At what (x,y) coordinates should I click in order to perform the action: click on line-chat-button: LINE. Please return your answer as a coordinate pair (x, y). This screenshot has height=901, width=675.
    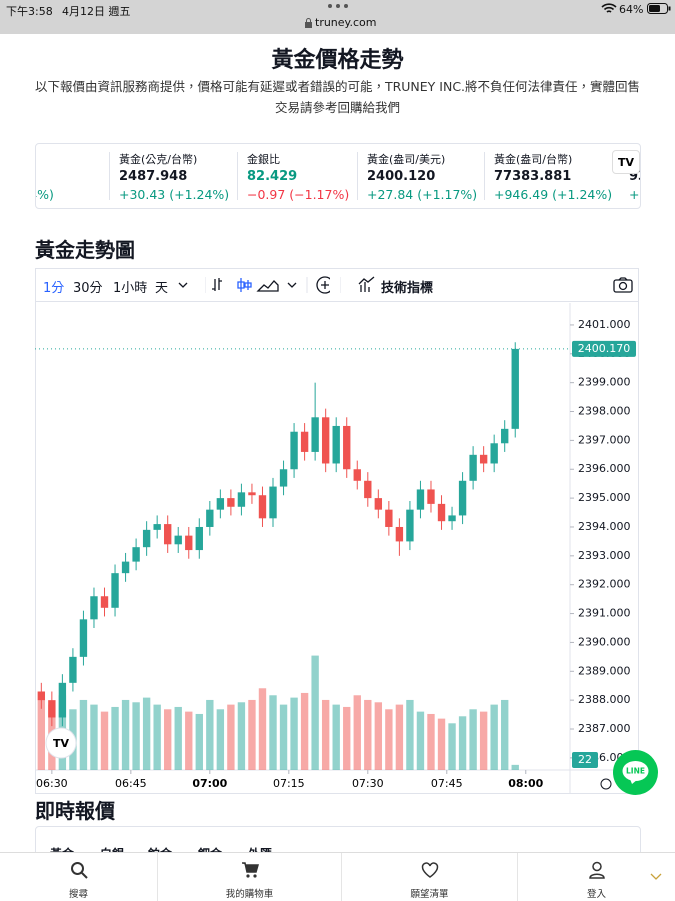
    Looking at the image, I should click on (635, 772).